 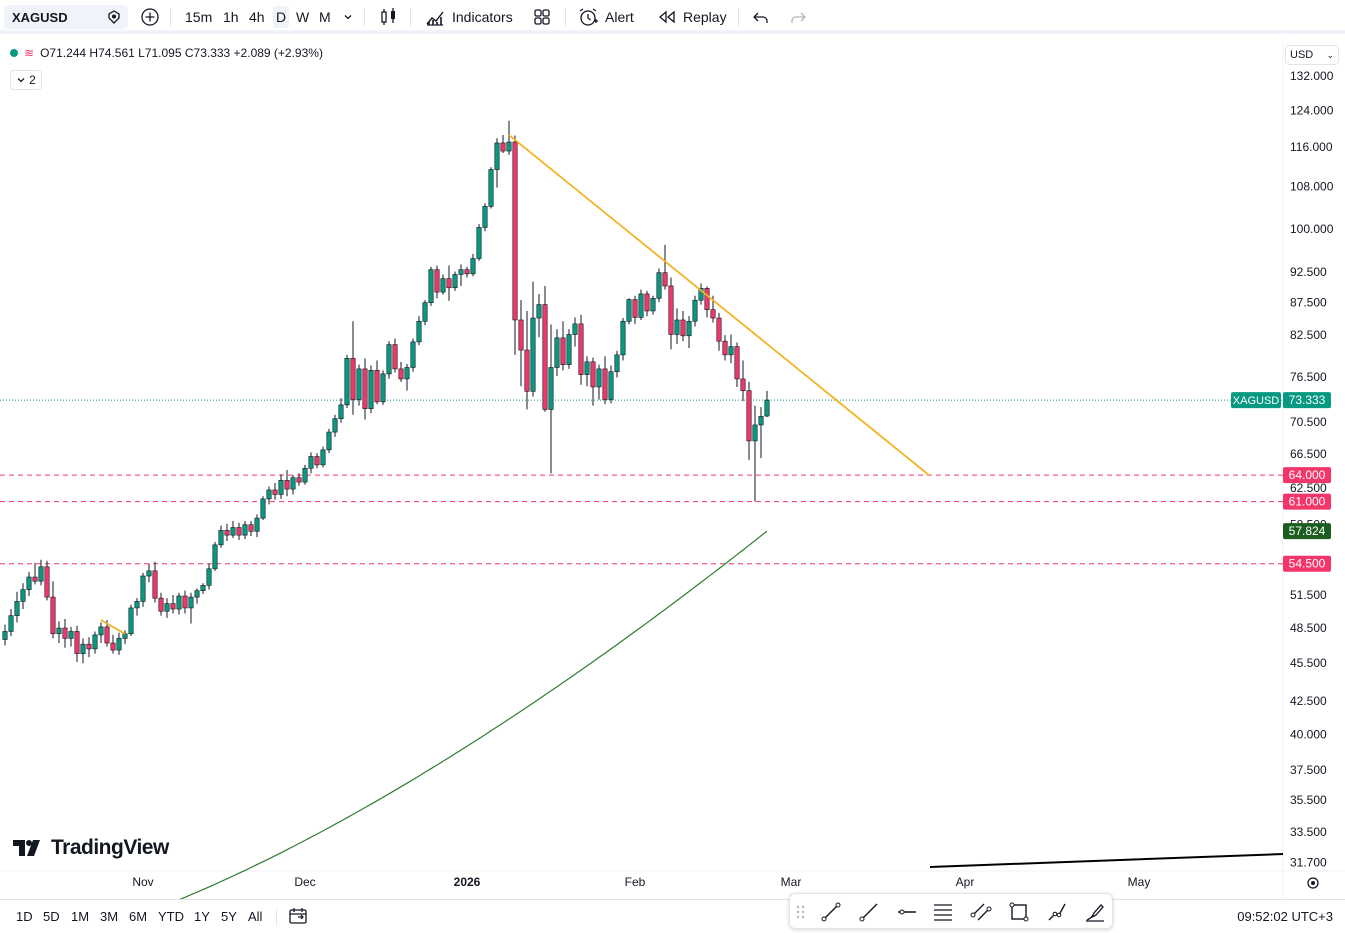 I want to click on ray-icon, so click(x=869, y=912).